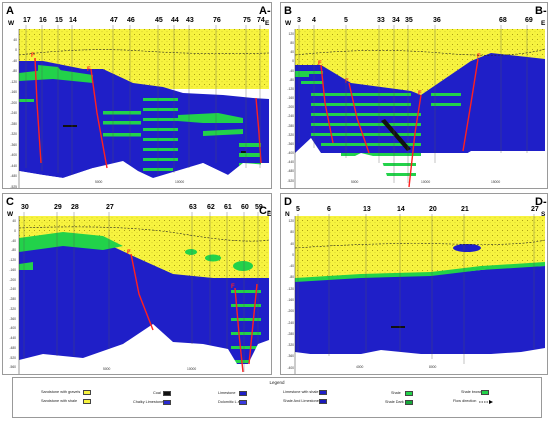 The height and width of the screenshot is (421, 550). I want to click on panel-d-well-21: 21, so click(465, 209).